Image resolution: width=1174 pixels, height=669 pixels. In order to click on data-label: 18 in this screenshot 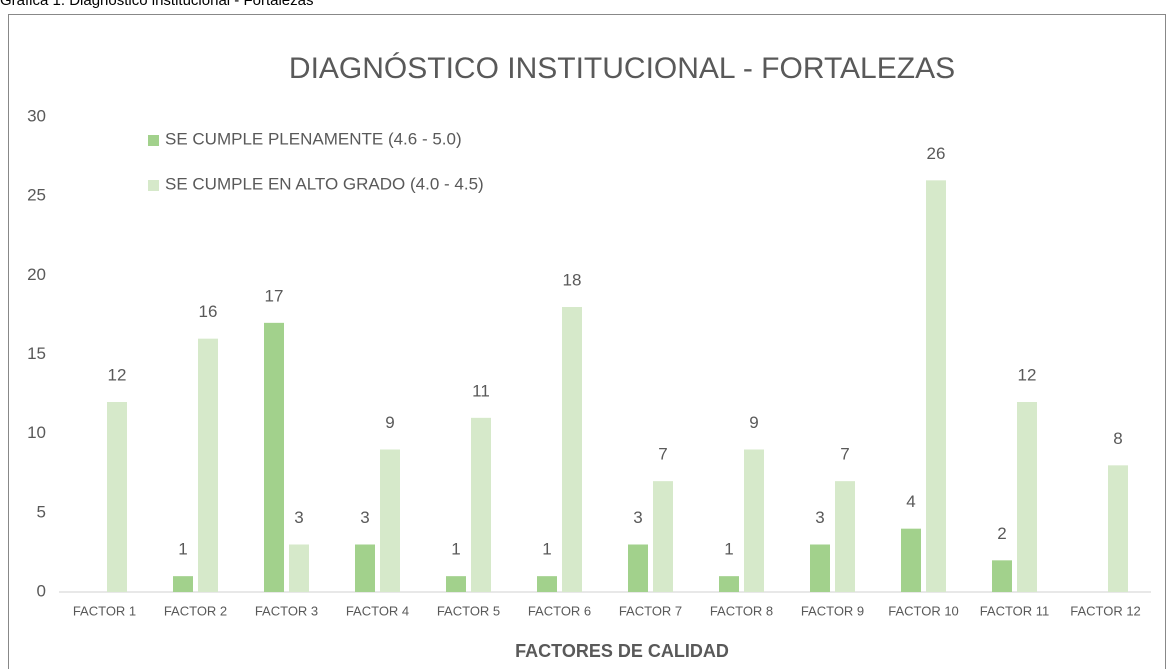, I will do `click(572, 279)`.